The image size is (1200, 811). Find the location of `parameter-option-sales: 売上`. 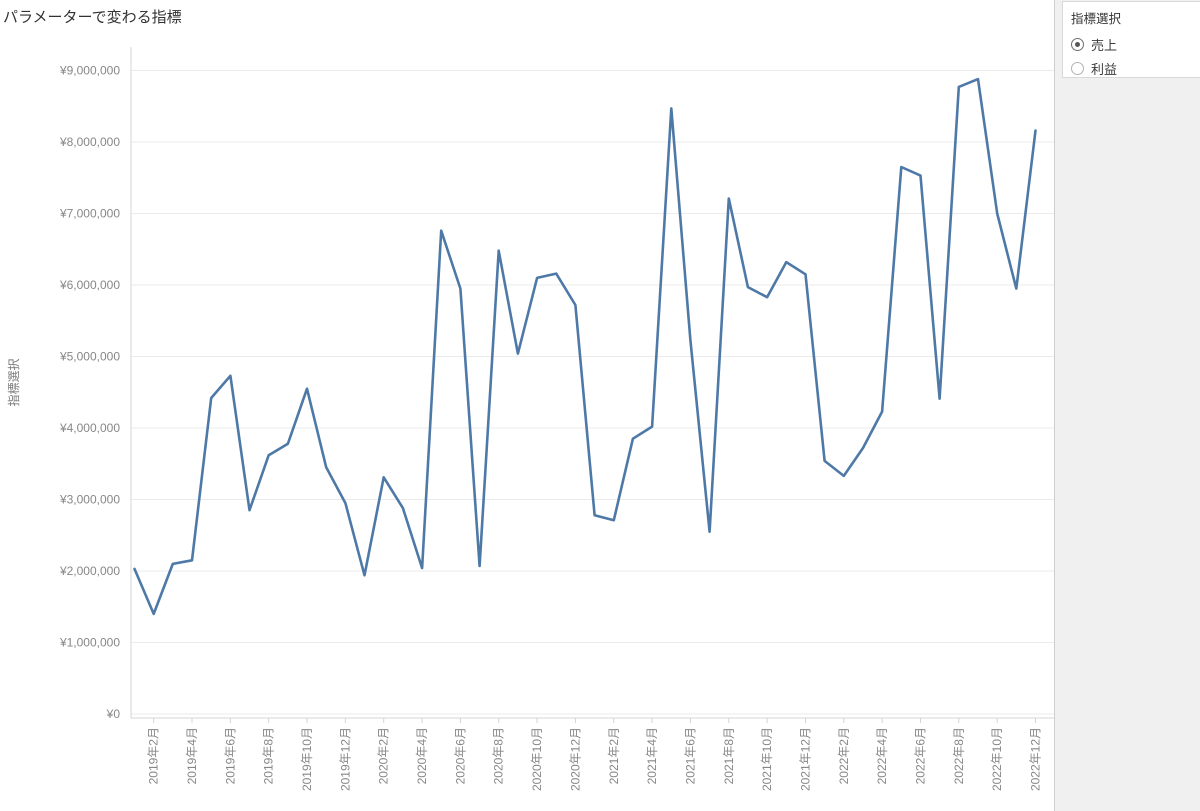

parameter-option-sales: 売上 is located at coordinates (1135, 44).